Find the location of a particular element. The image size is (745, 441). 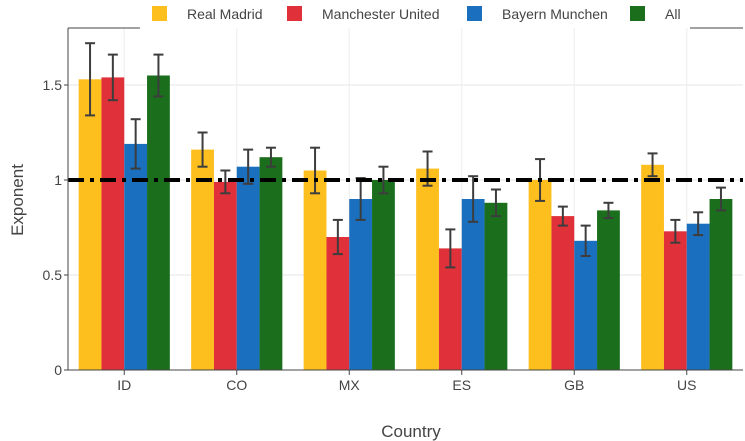

y-axis-title: Exponent is located at coordinates (17, 200).